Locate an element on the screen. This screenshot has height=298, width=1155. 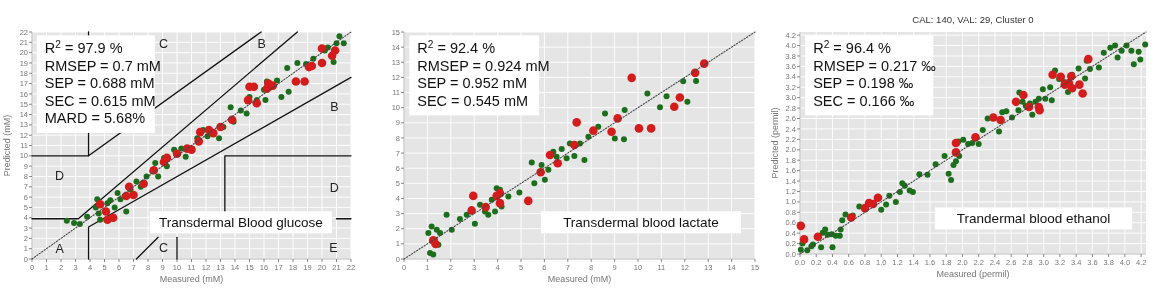
y-axis-title: Predicted (permil) is located at coordinates (775, 143).